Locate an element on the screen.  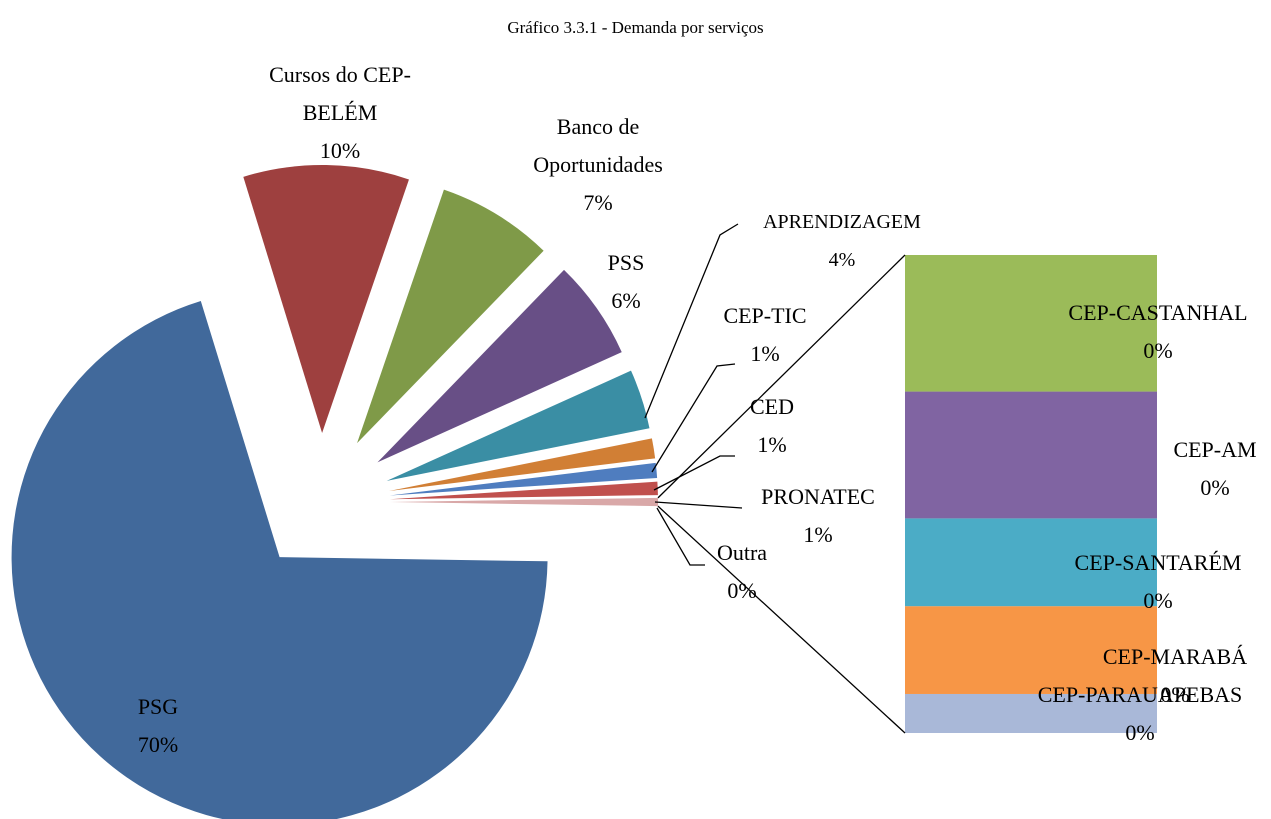
bar-label: CEP-MARABÁ is located at coordinates (1175, 656).